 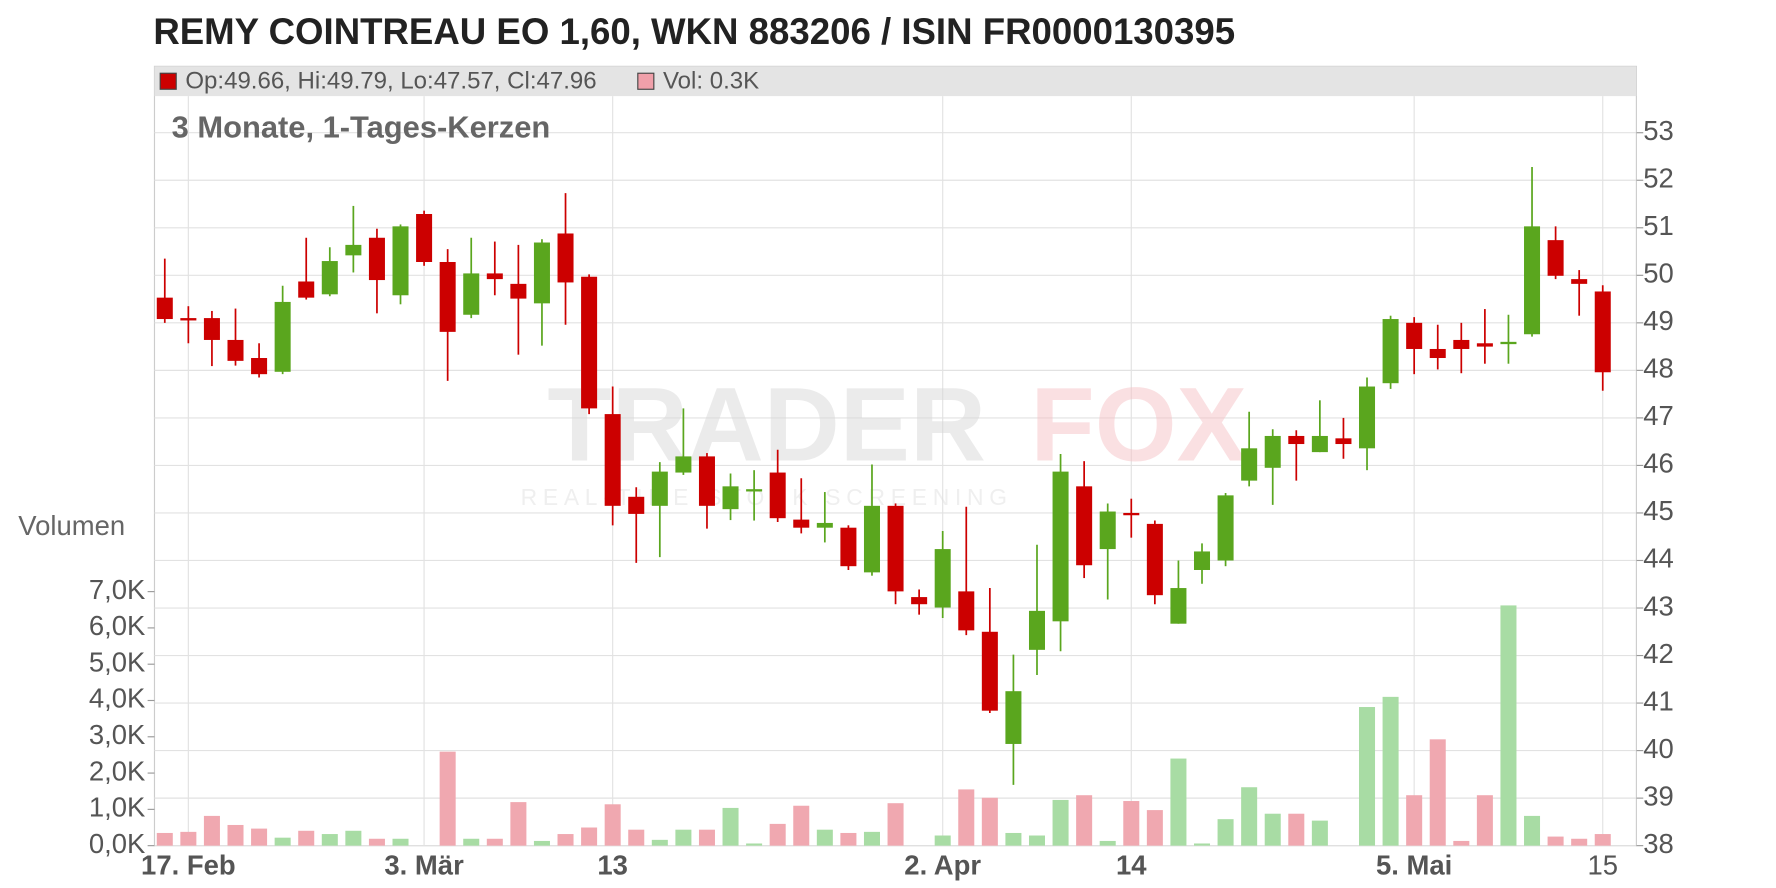 I want to click on volume-axis-label: Volumen, so click(x=71, y=525).